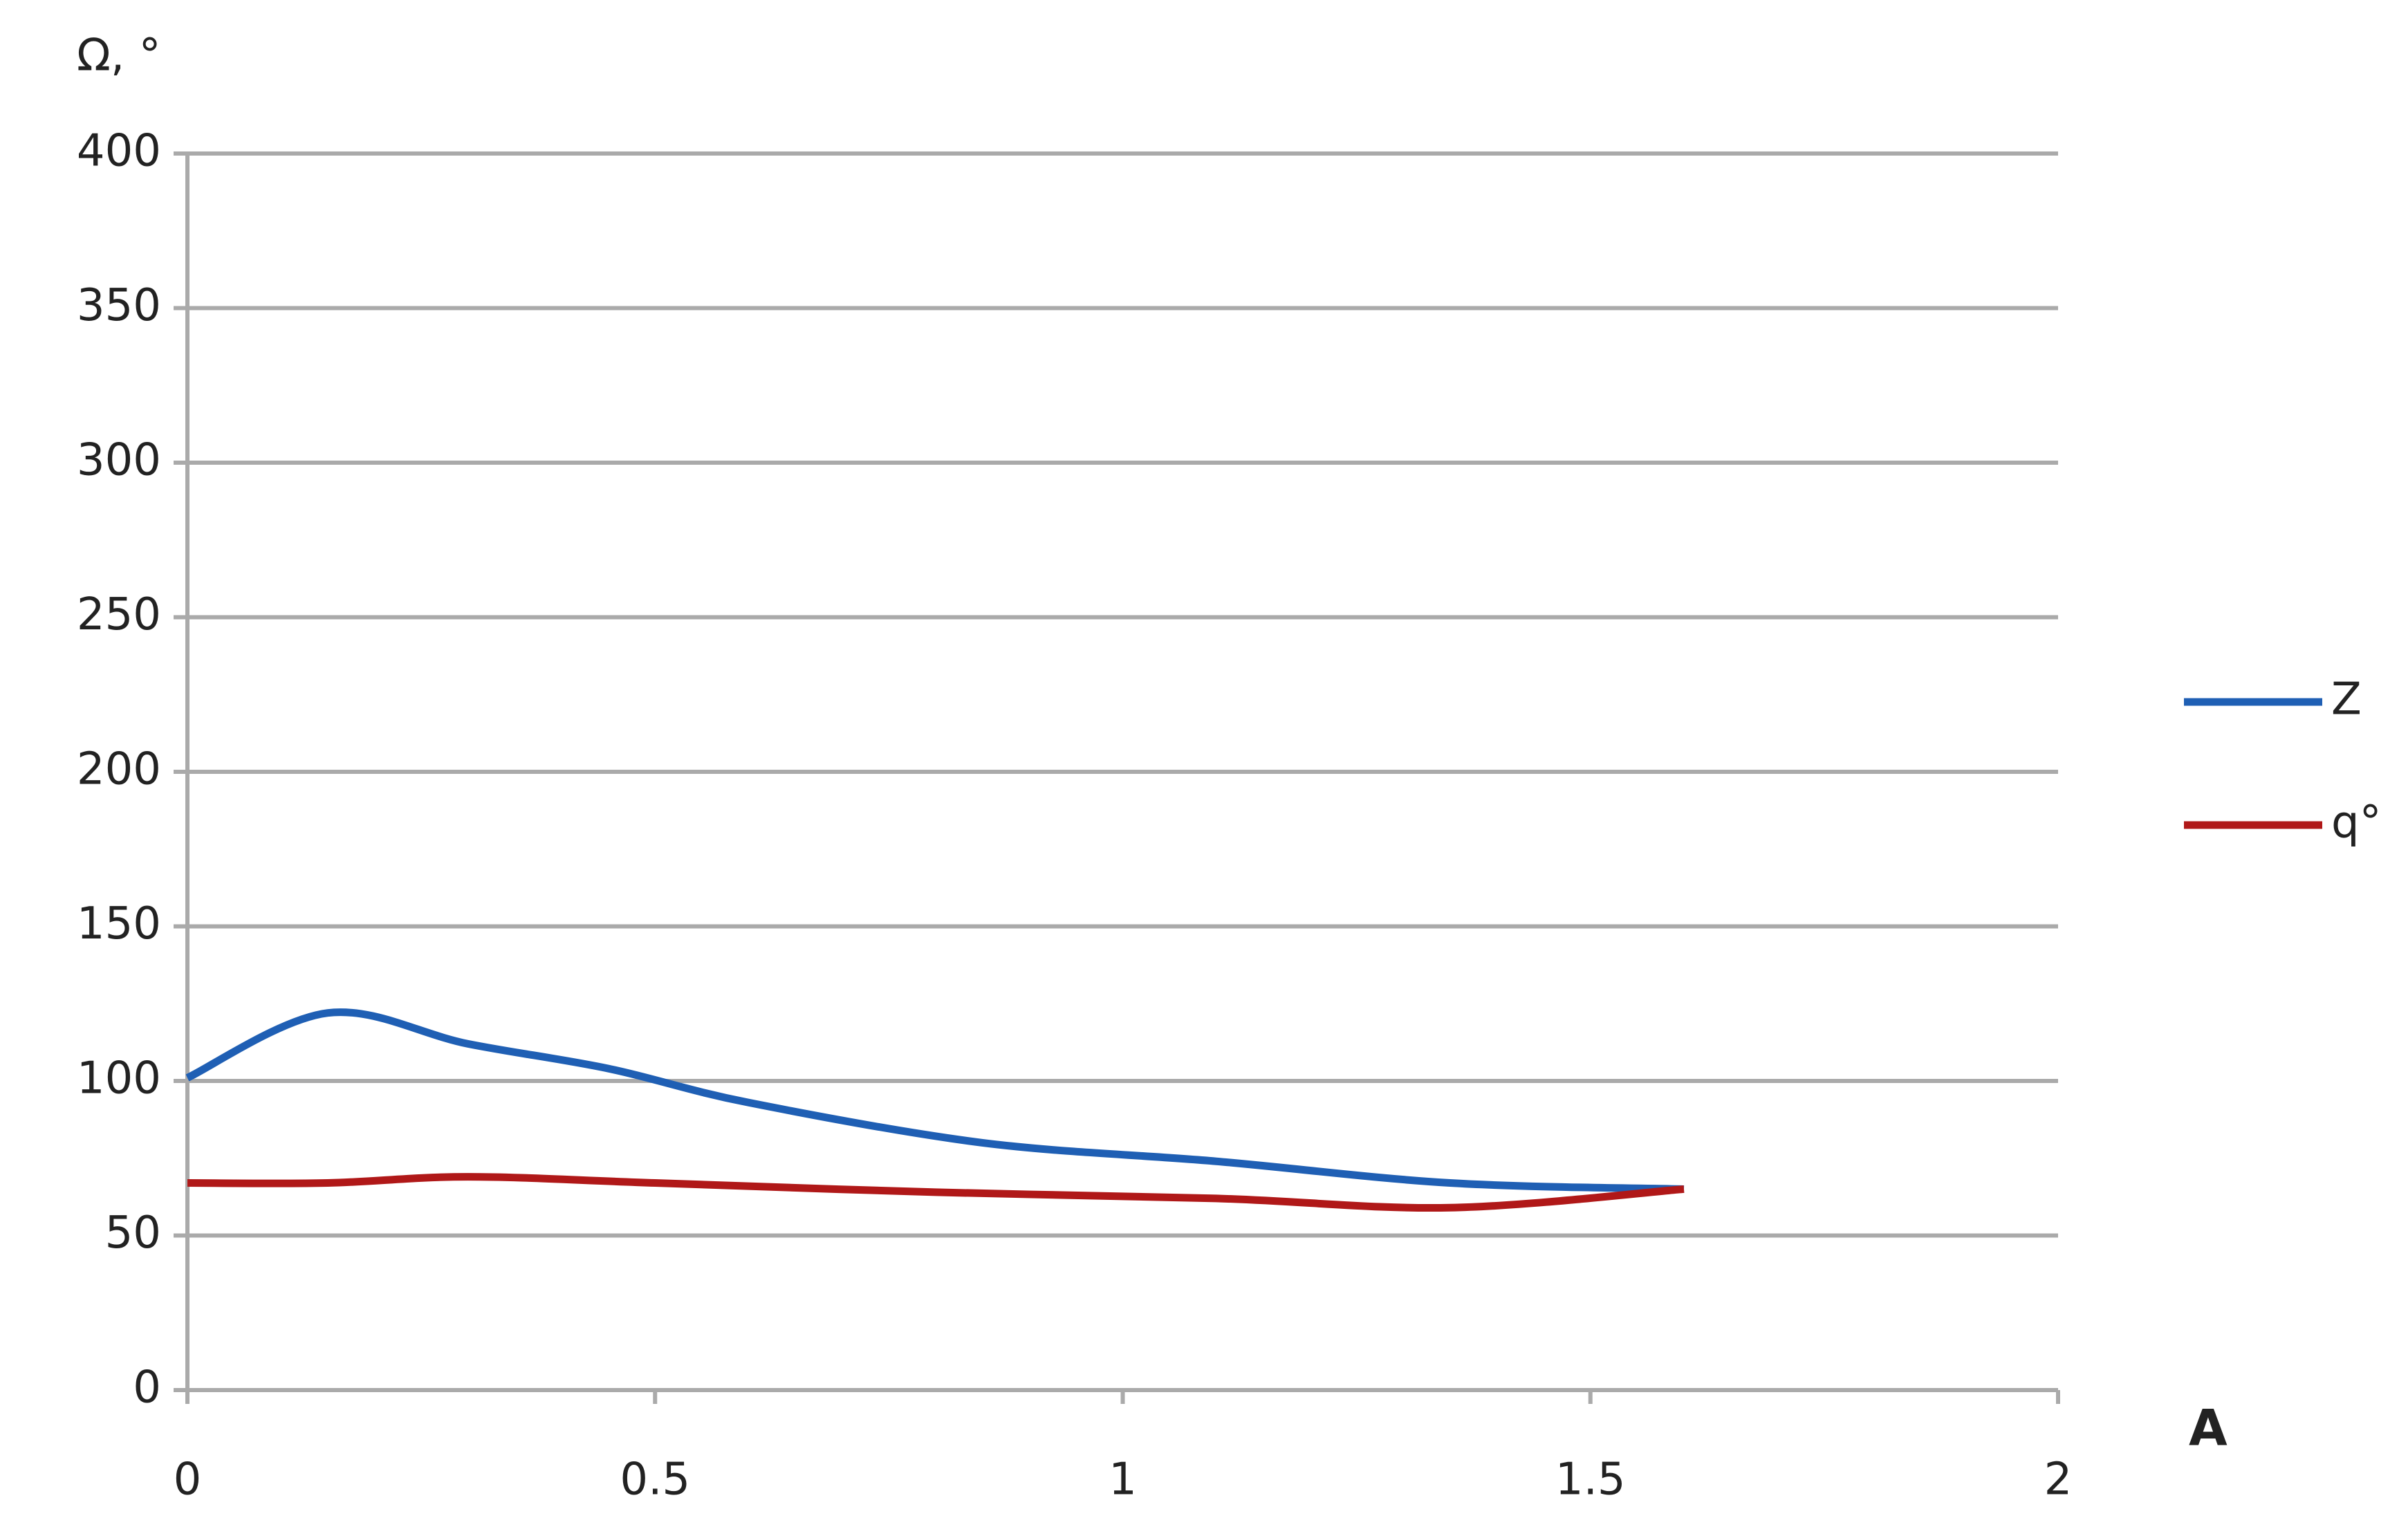 The width and height of the screenshot is (2408, 1536). What do you see at coordinates (133, 1233) in the screenshot?
I see `y-tick-label: 50` at bounding box center [133, 1233].